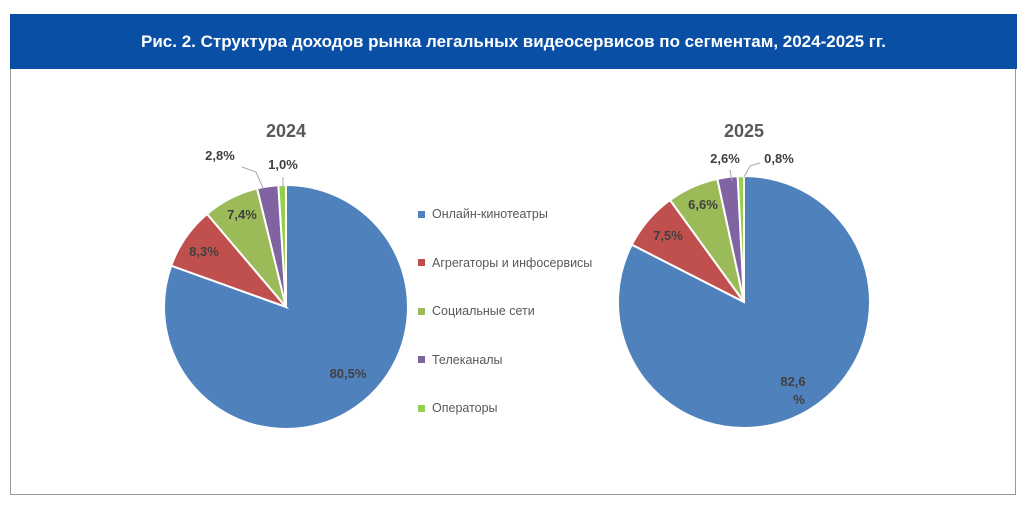  Describe the element at coordinates (467, 359) in the screenshot. I see `legend-label: Телеканалы` at that location.